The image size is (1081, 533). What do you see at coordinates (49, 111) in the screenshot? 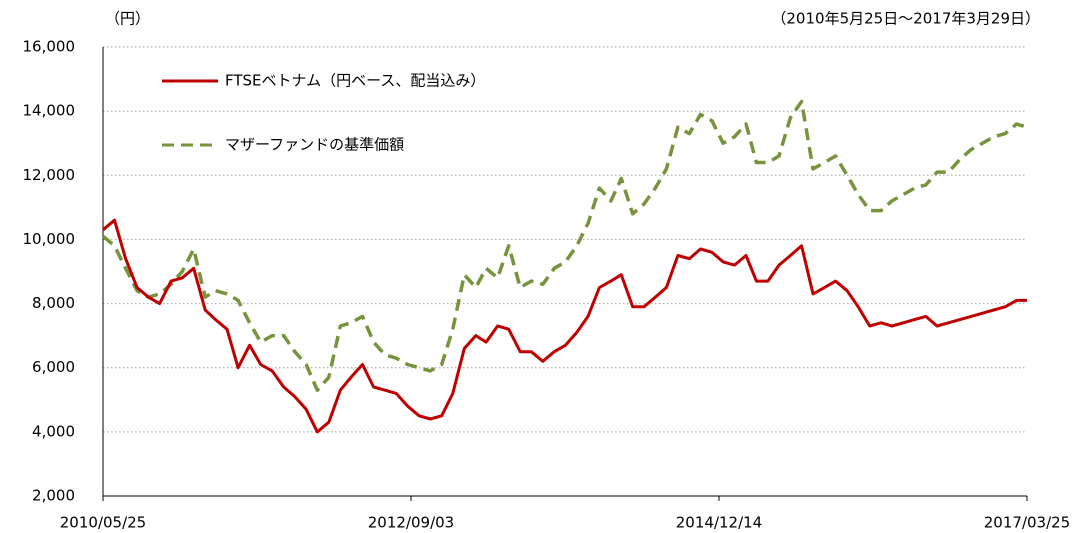
I see `y-tick-label: 14,000` at bounding box center [49, 111].